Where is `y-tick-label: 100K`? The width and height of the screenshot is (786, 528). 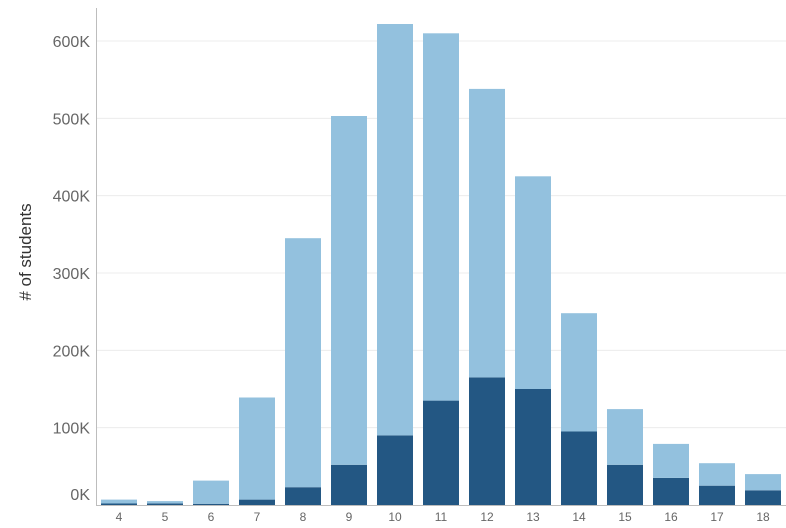 y-tick-label: 100K is located at coordinates (72, 429).